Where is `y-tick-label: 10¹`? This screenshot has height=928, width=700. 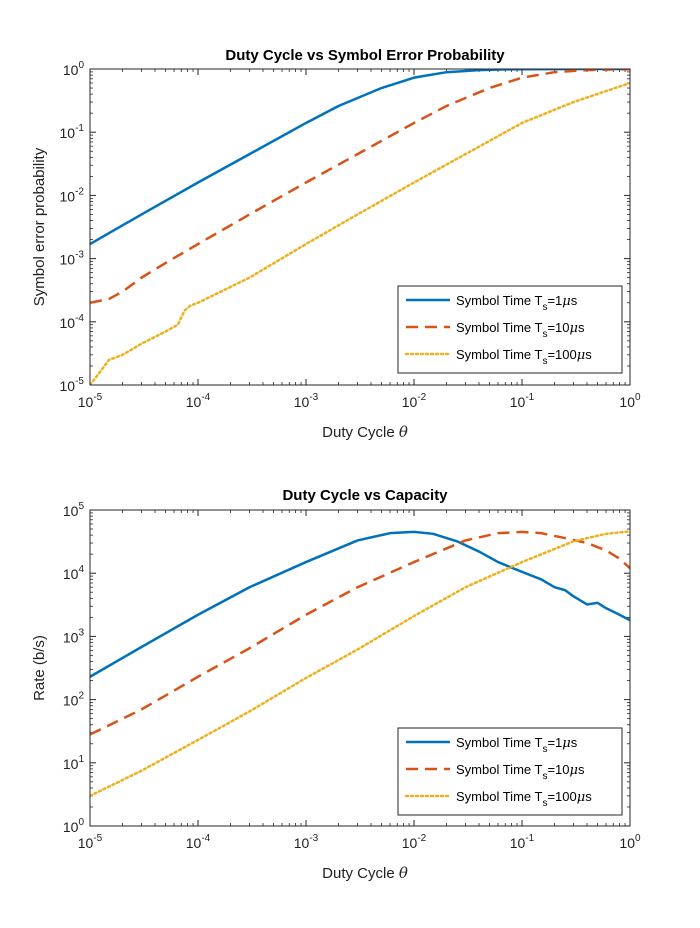 y-tick-label: 10¹ is located at coordinates (74, 763).